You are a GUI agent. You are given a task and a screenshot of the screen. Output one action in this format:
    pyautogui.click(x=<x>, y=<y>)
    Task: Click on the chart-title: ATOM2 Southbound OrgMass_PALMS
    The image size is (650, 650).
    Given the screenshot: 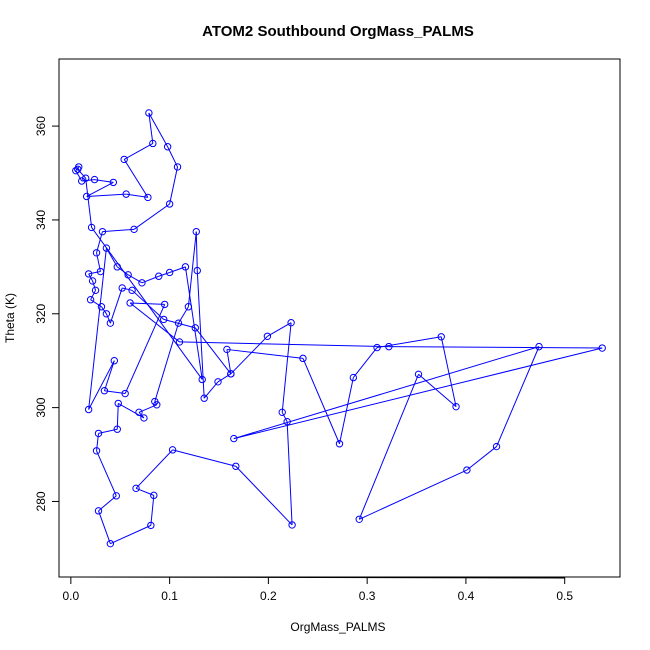 What is the action you would take?
    pyautogui.click(x=338, y=31)
    